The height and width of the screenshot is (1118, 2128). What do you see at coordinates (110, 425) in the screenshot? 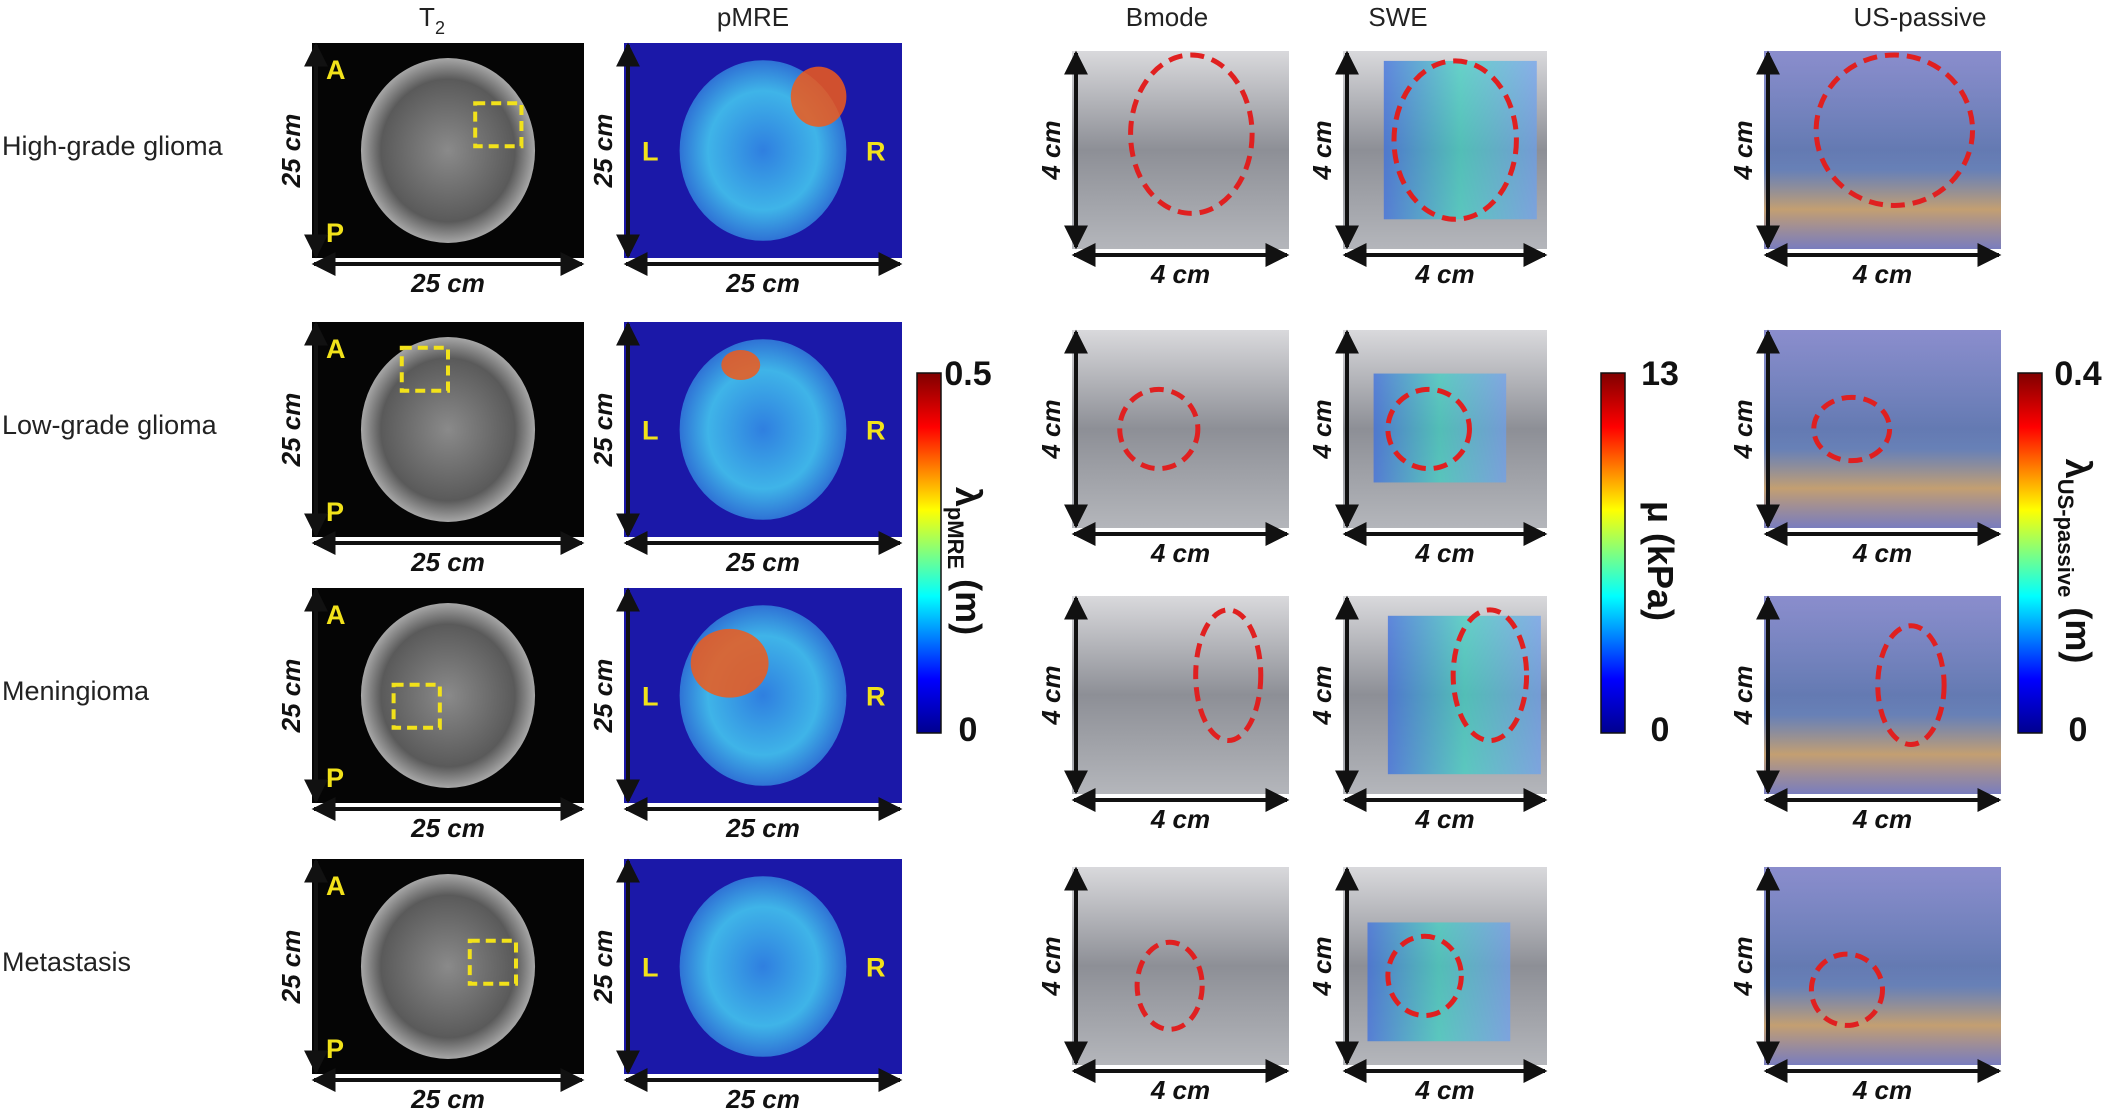
I see `row-label: Low-grade glioma` at bounding box center [110, 425].